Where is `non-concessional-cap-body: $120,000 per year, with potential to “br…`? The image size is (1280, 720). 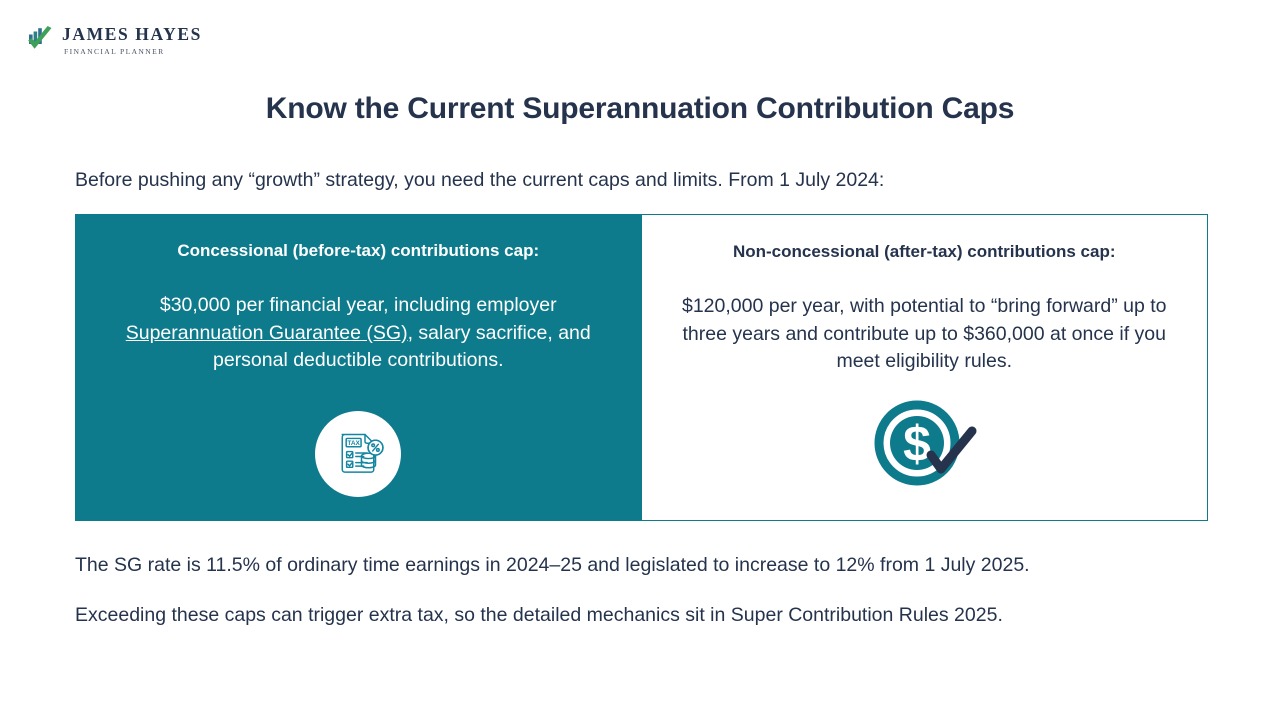
non-concessional-cap-body: $120,000 per year, with potential to “br… is located at coordinates (924, 334).